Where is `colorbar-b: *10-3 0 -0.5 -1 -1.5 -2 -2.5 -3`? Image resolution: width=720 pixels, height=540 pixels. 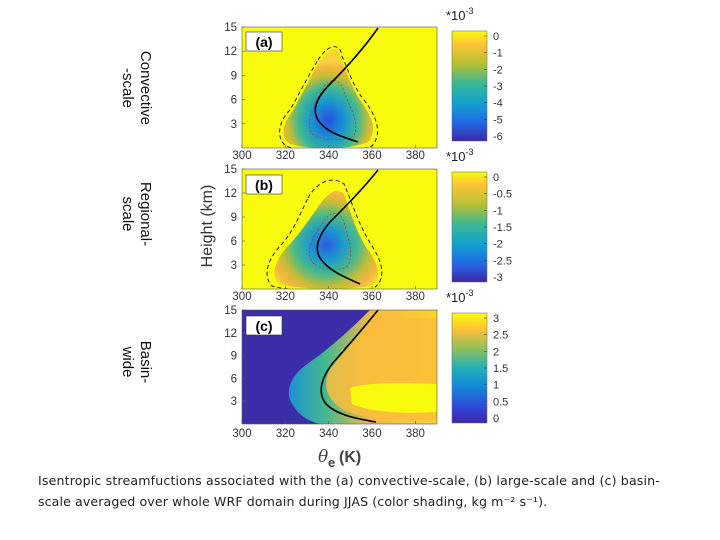
colorbar-b: *10-3 0 -0.5 -1 -1.5 -2 -2.5 -3 is located at coordinates (479, 215).